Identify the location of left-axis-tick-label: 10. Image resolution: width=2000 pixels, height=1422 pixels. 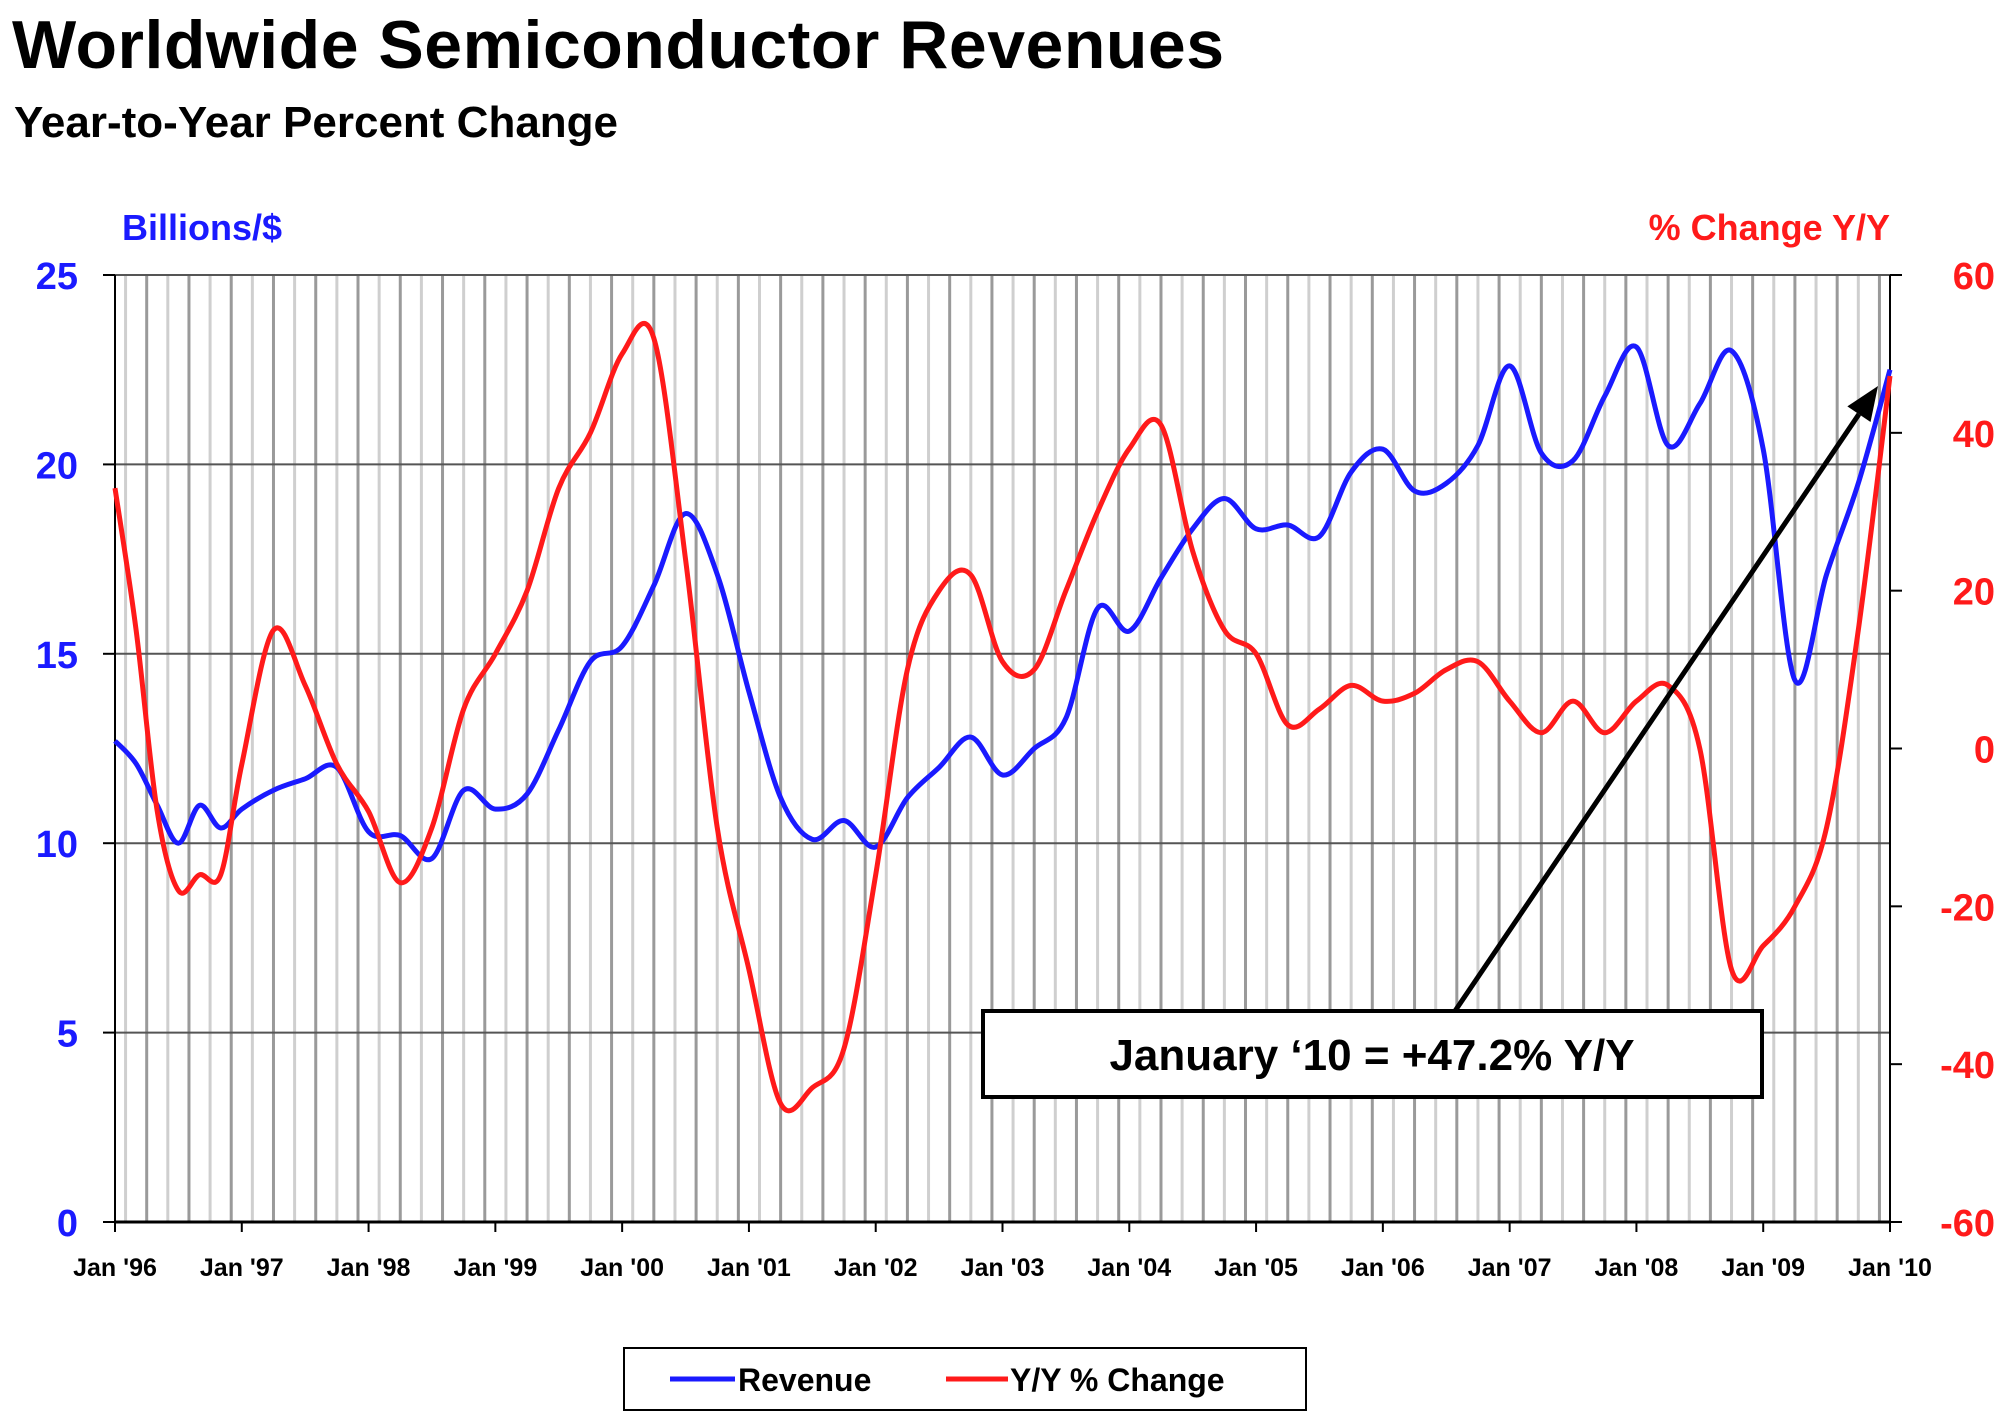
(57, 845).